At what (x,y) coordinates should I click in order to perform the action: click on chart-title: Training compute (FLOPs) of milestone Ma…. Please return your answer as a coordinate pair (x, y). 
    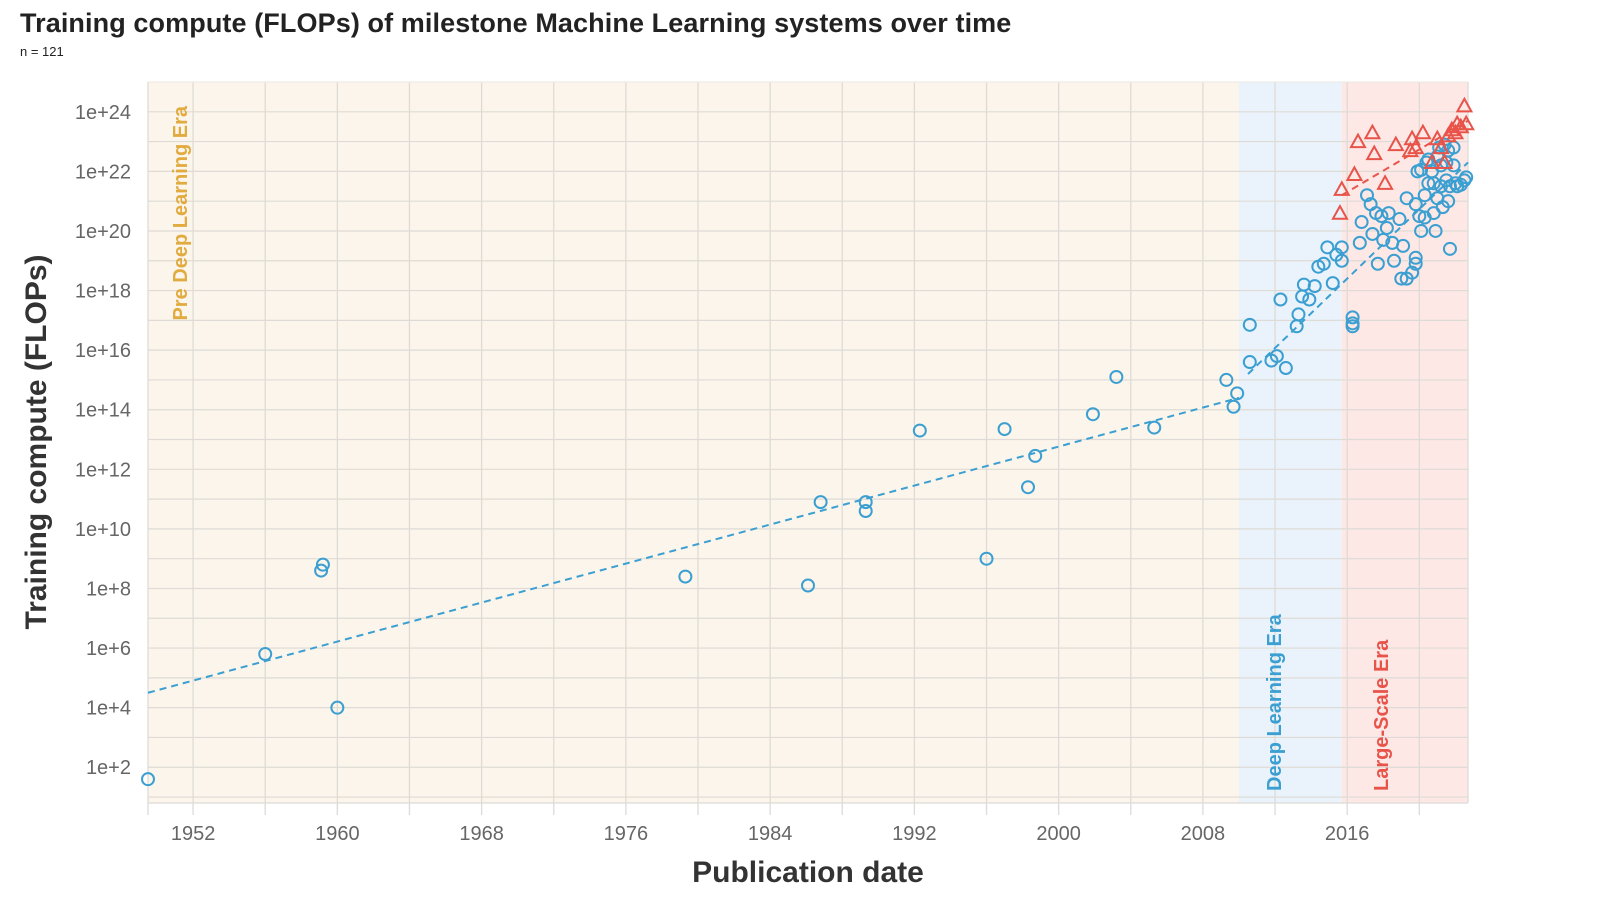
    Looking at the image, I should click on (516, 23).